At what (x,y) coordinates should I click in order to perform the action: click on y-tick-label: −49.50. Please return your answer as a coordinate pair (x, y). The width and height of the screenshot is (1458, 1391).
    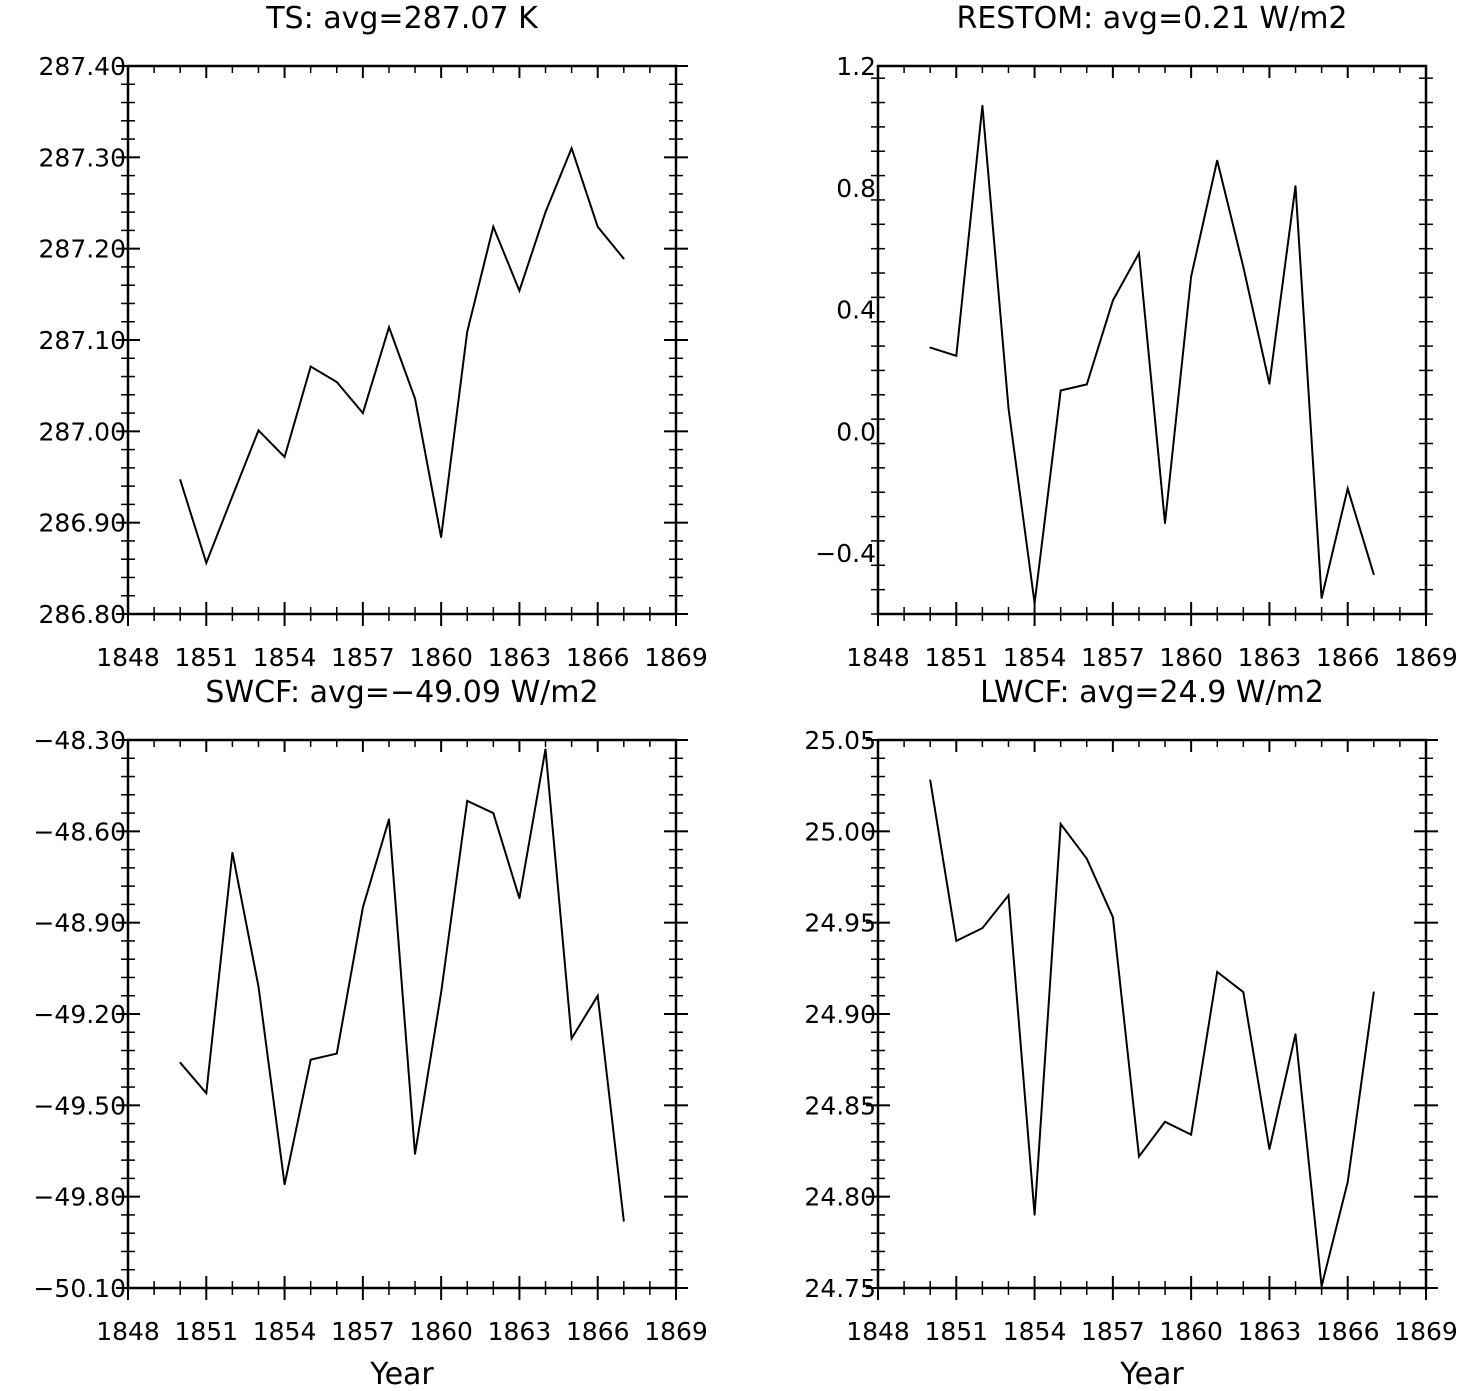
    Looking at the image, I should click on (79, 1105).